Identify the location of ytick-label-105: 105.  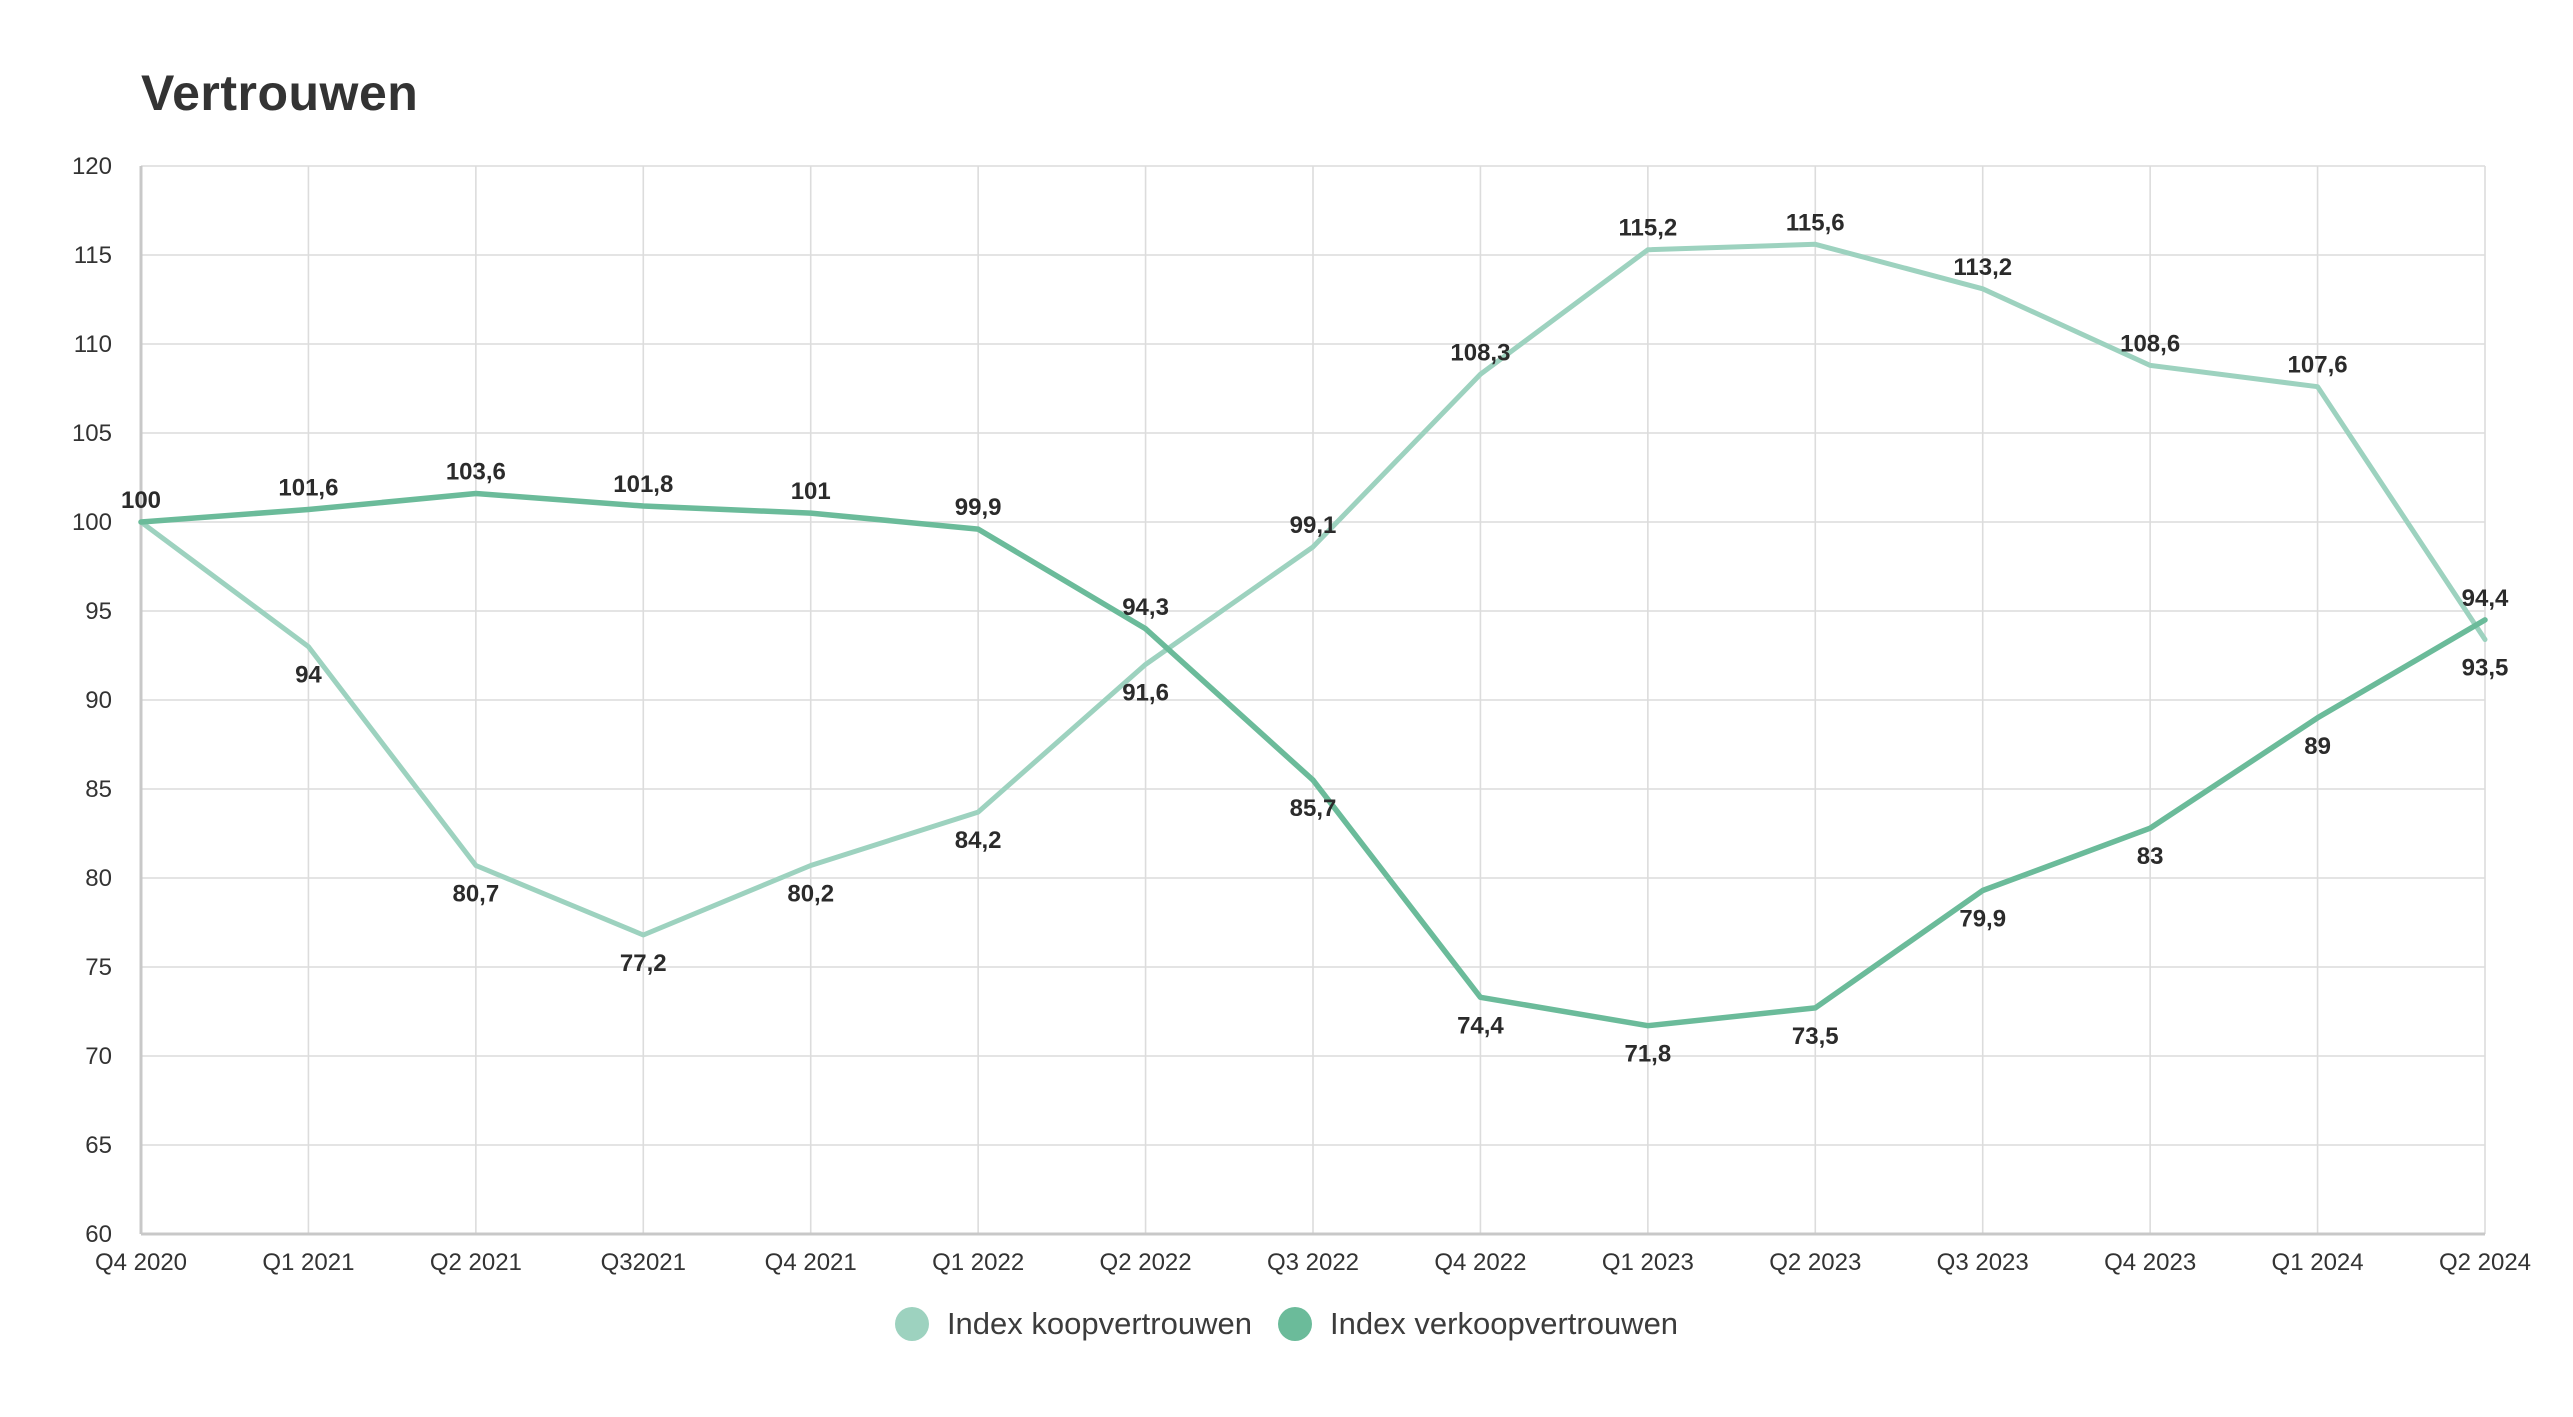
(92, 433).